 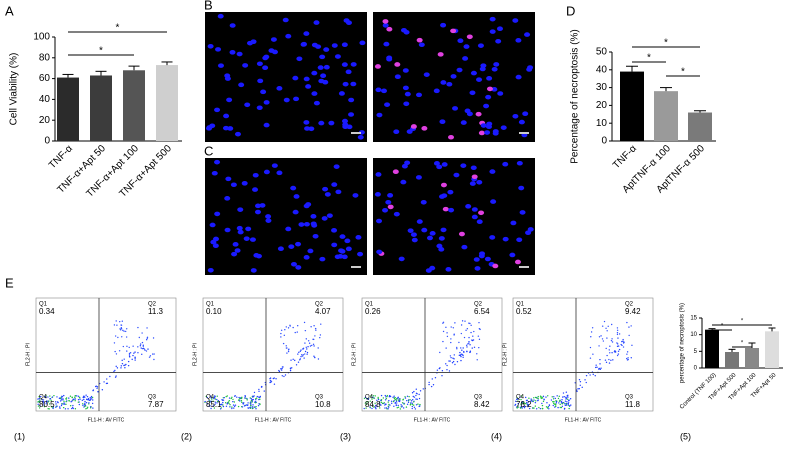 I want to click on quadrant-value: 78.2, so click(x=524, y=404).